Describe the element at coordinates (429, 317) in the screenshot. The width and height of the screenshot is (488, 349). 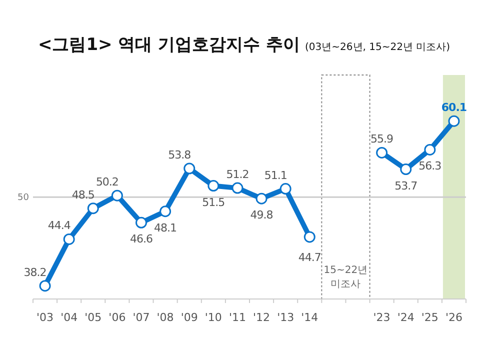
I see `x-tick-label: '25` at that location.